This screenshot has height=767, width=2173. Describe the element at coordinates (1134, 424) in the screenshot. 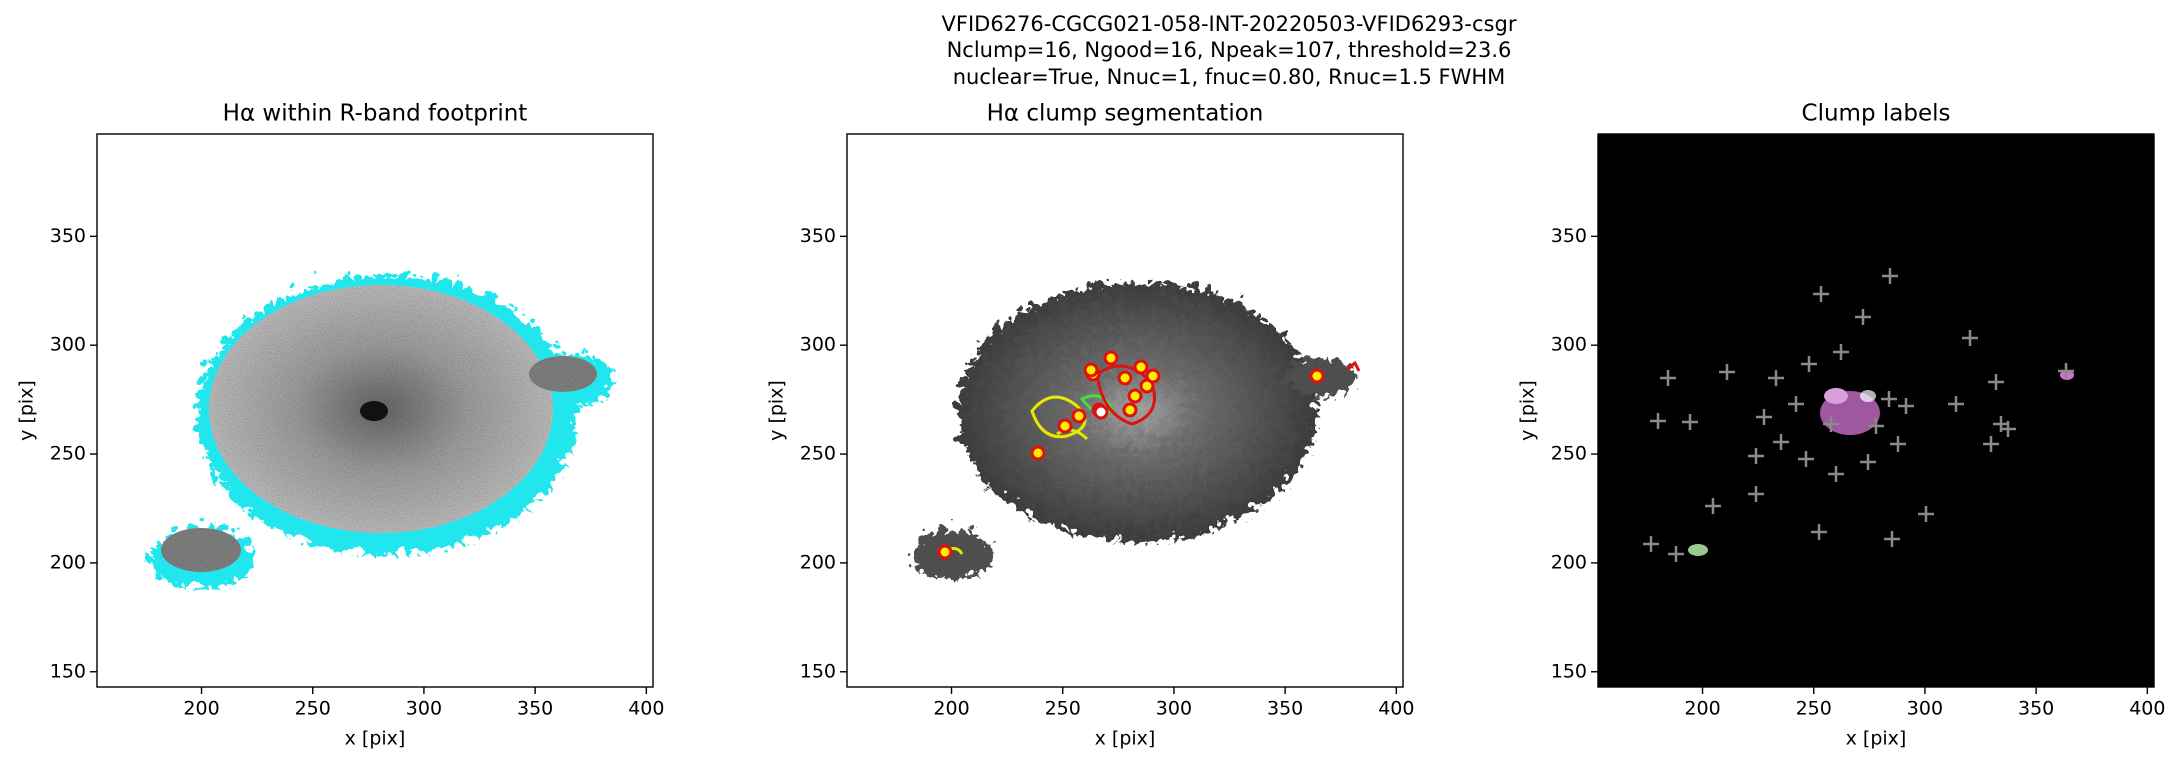

I see `image-segmentation` at that location.